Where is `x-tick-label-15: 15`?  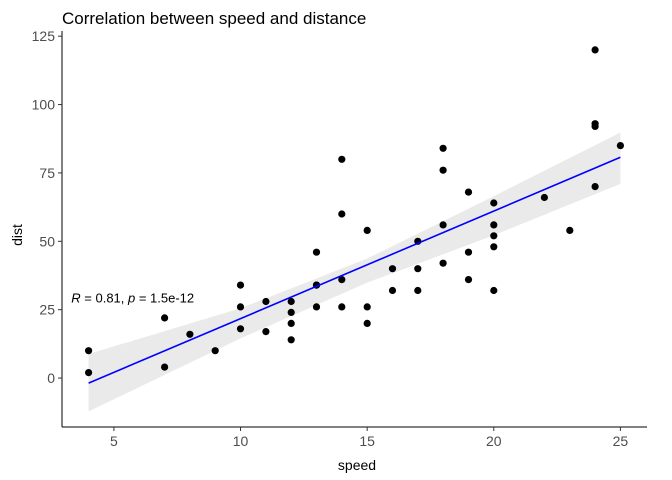 x-tick-label-15: 15 is located at coordinates (367, 441).